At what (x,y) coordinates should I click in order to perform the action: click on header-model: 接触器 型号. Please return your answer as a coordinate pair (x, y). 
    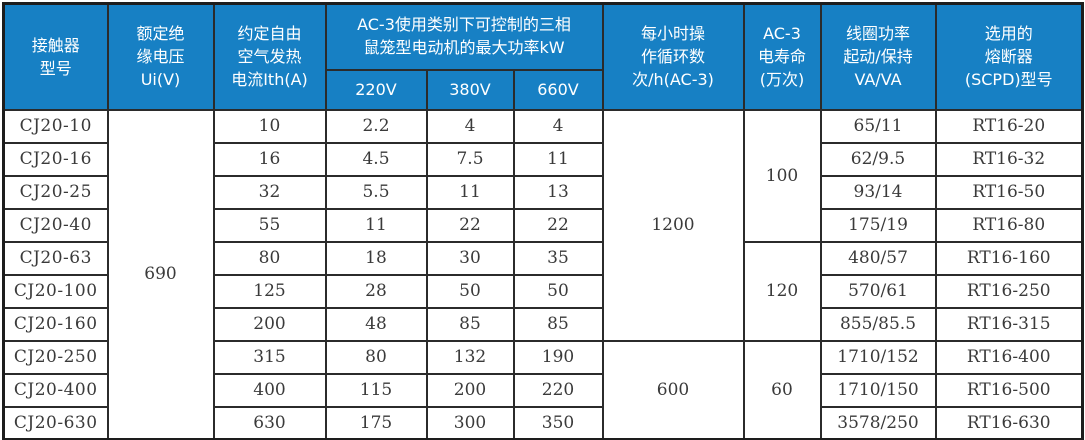
    Looking at the image, I should click on (55, 56).